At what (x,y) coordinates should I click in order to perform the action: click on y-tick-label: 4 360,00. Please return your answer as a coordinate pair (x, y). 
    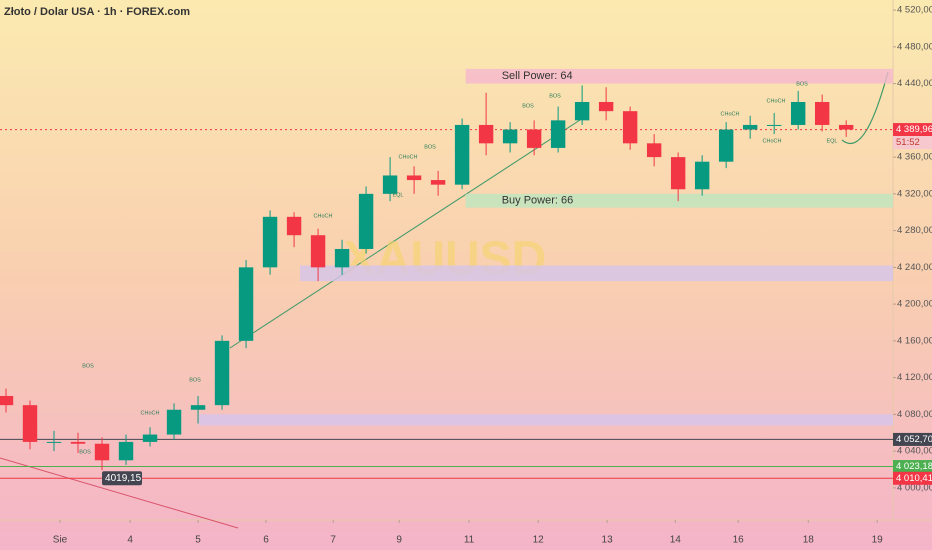
    Looking at the image, I should click on (914, 157).